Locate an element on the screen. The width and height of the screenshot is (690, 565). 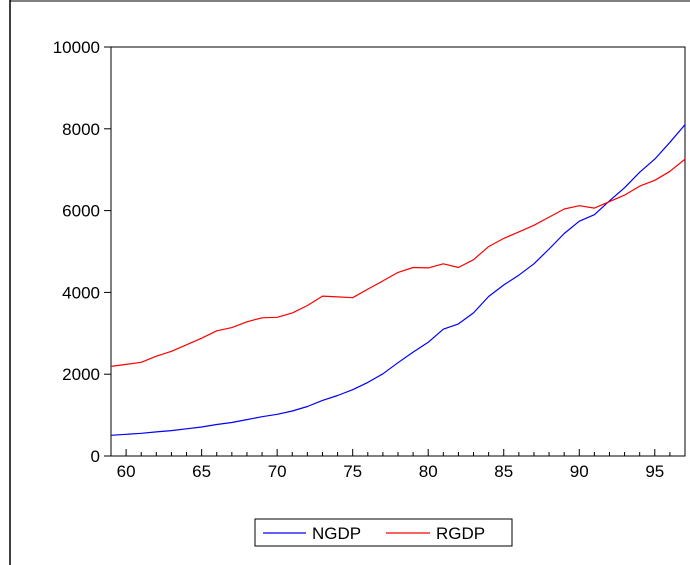
x-tick-label: 85 is located at coordinates (503, 471).